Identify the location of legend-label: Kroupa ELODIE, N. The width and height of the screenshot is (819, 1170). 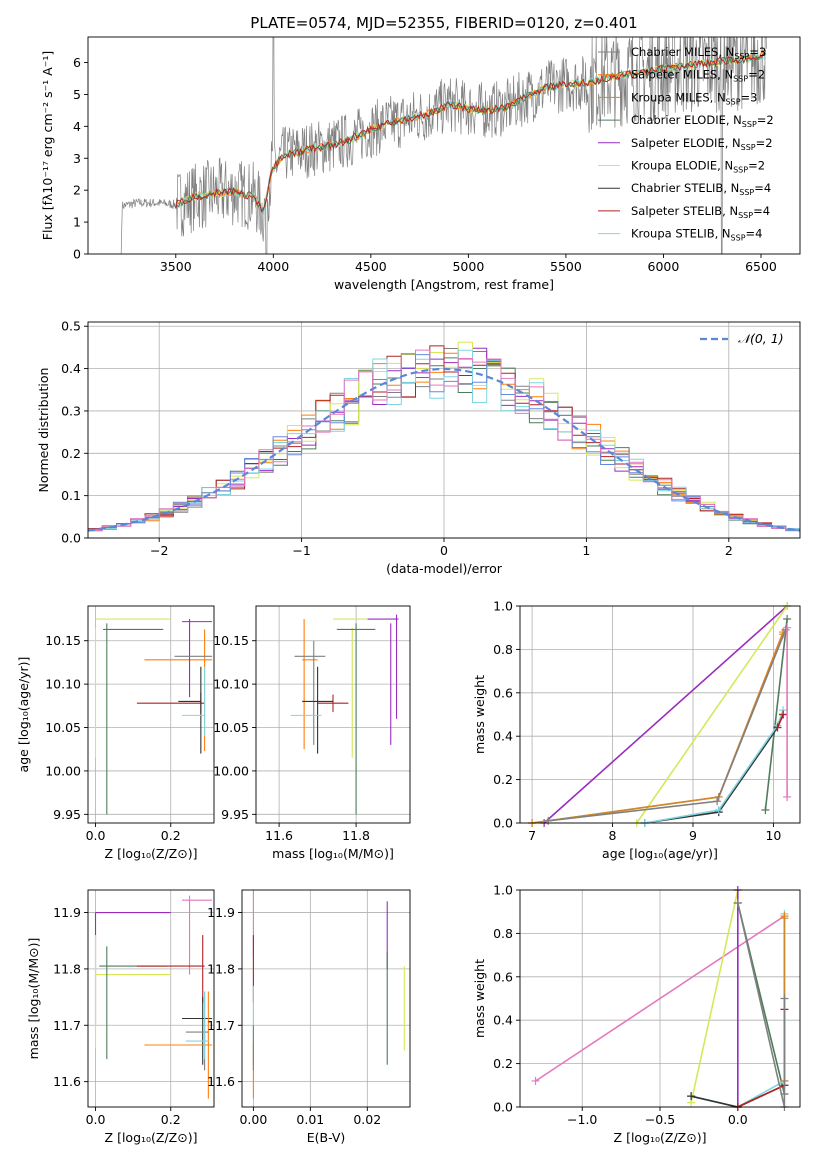
(682, 166).